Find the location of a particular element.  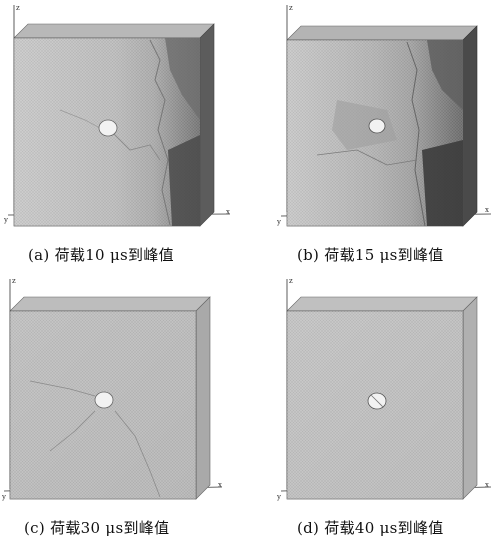

stress-region is located at coordinates (364, 125).